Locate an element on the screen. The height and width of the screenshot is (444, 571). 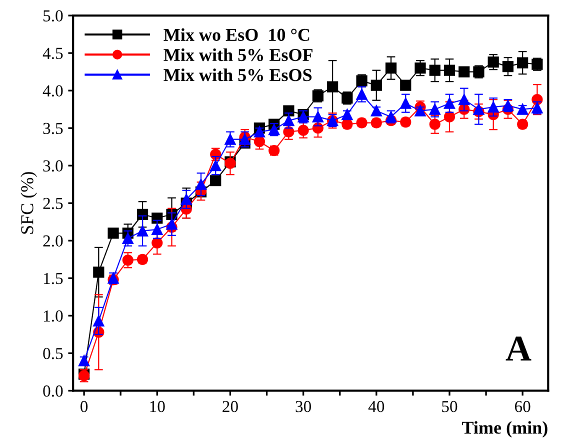
legend-label: Mix with 5% EsOS is located at coordinates (238, 75).